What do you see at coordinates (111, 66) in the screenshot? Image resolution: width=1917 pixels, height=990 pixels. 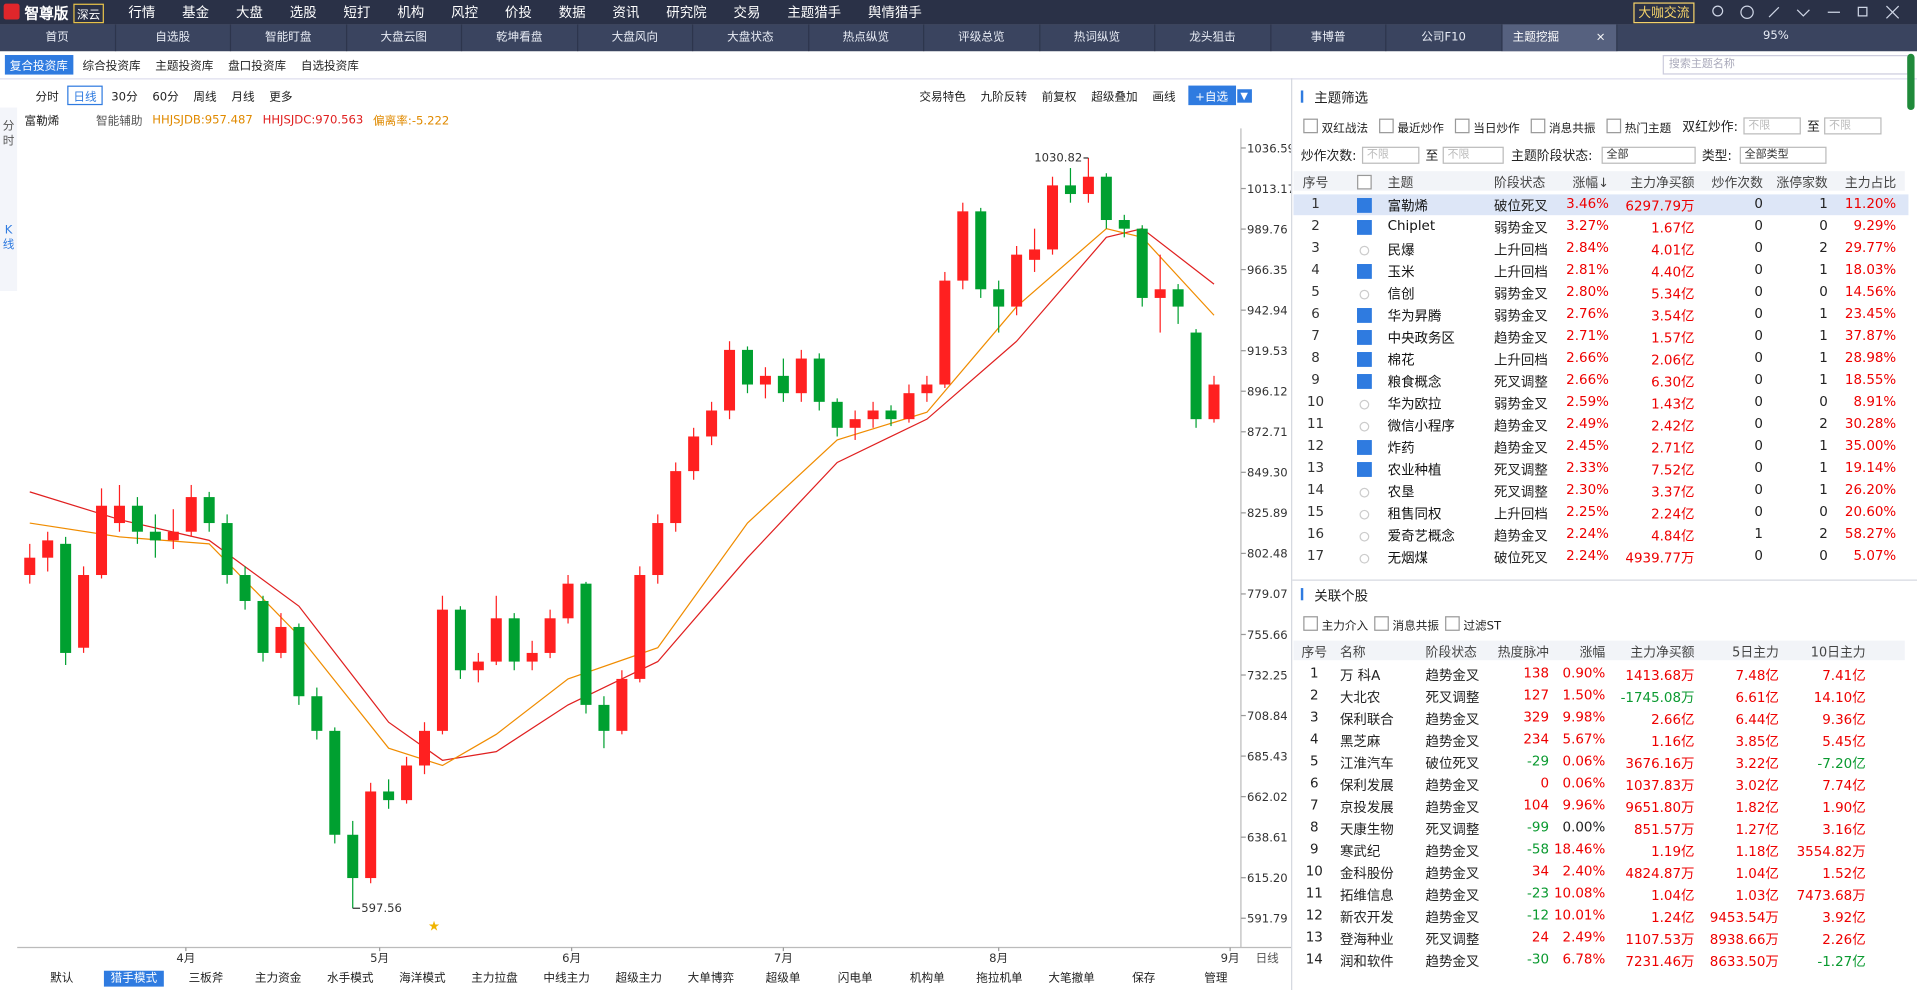 I see `library-tab: 综合投资库` at bounding box center [111, 66].